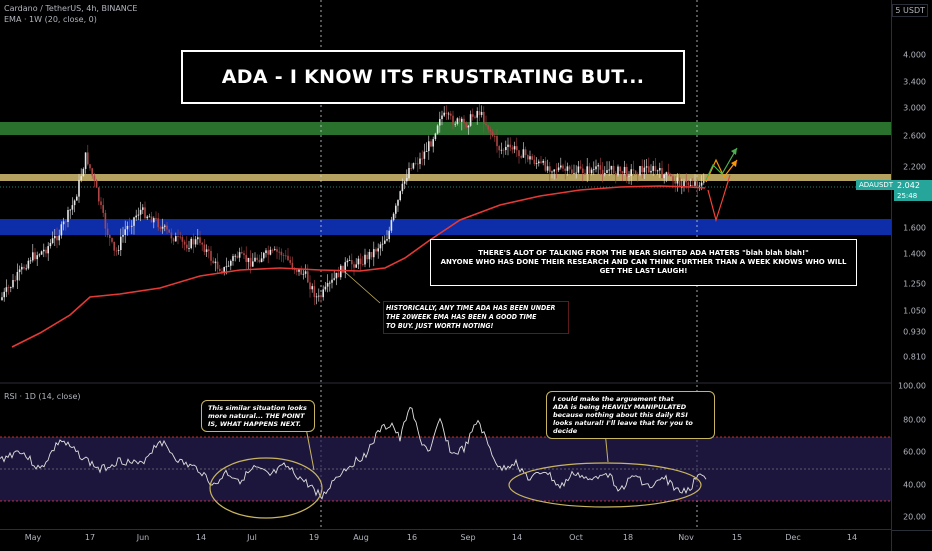 The image size is (932, 551). I want to click on currency-code: USDT, so click(914, 10).